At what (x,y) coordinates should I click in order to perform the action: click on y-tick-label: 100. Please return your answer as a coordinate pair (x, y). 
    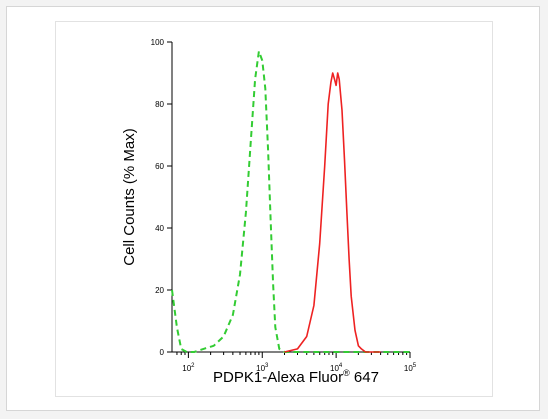
    Looking at the image, I should click on (158, 42).